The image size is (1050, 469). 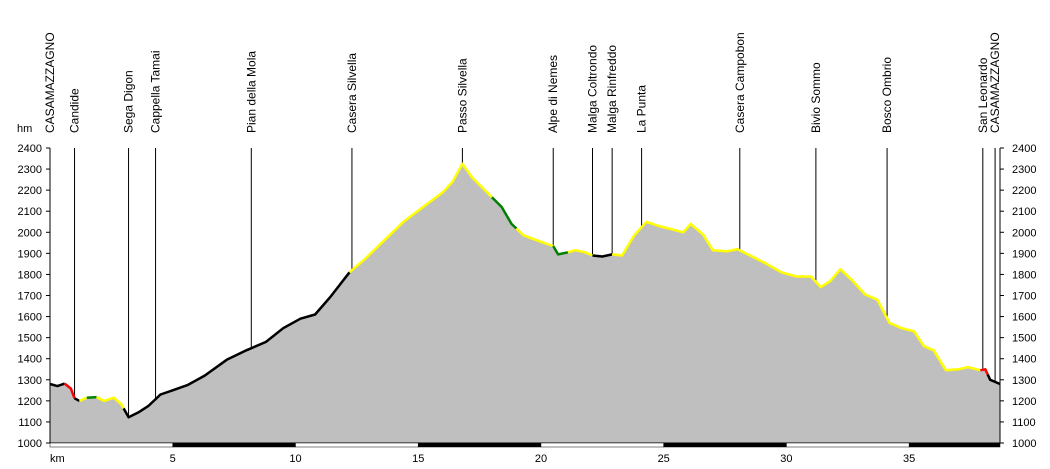 What do you see at coordinates (541, 459) in the screenshot?
I see `x-tick-label: 20` at bounding box center [541, 459].